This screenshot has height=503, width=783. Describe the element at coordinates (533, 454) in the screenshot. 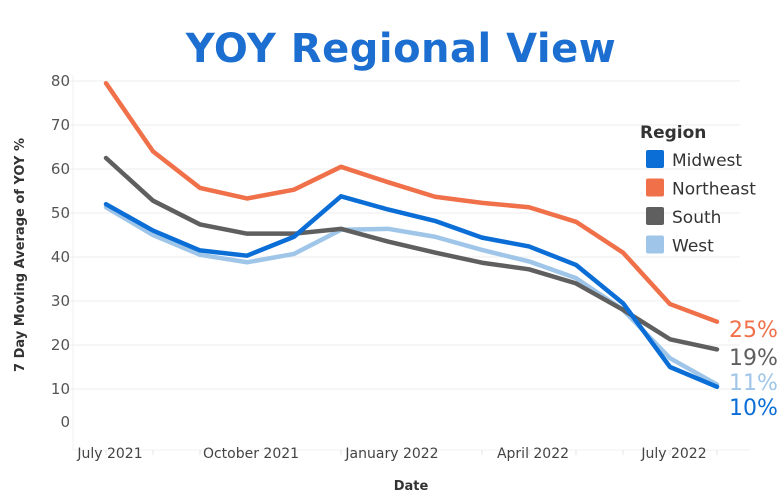

I see `x-tick-label: April 2022` at that location.